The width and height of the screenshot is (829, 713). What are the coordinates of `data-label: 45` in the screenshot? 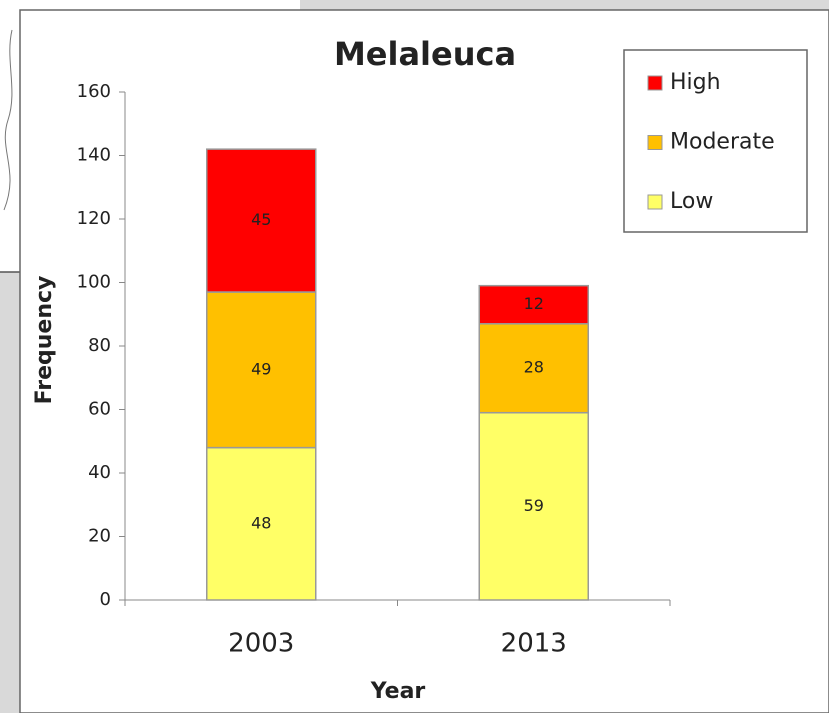 It's located at (261, 219).